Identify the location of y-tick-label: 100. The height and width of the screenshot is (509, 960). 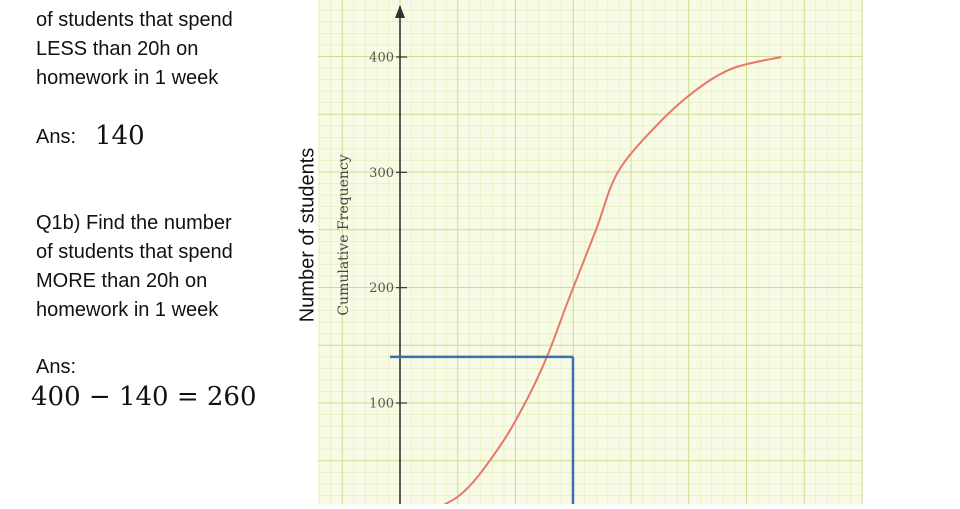
(381, 404).